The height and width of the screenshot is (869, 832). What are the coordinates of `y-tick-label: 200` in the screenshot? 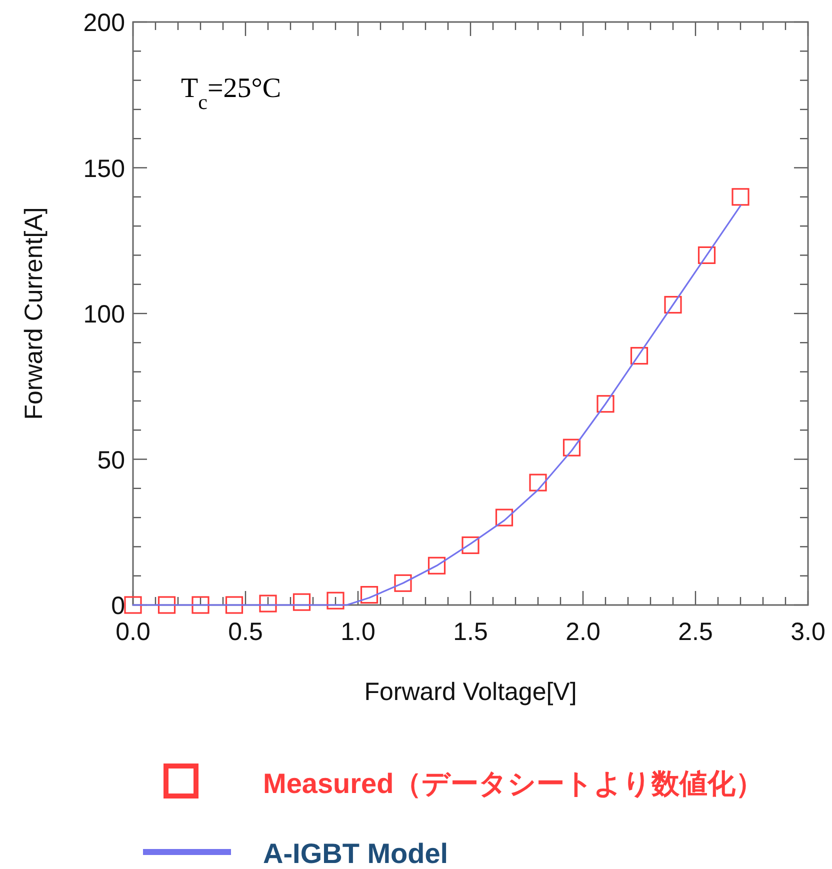 It's located at (104, 23).